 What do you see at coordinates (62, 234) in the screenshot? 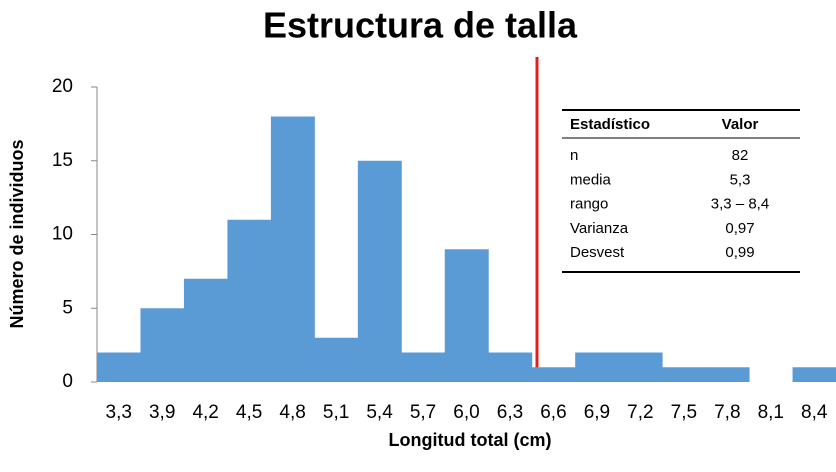
I see `y-tick-label: 10` at bounding box center [62, 234].